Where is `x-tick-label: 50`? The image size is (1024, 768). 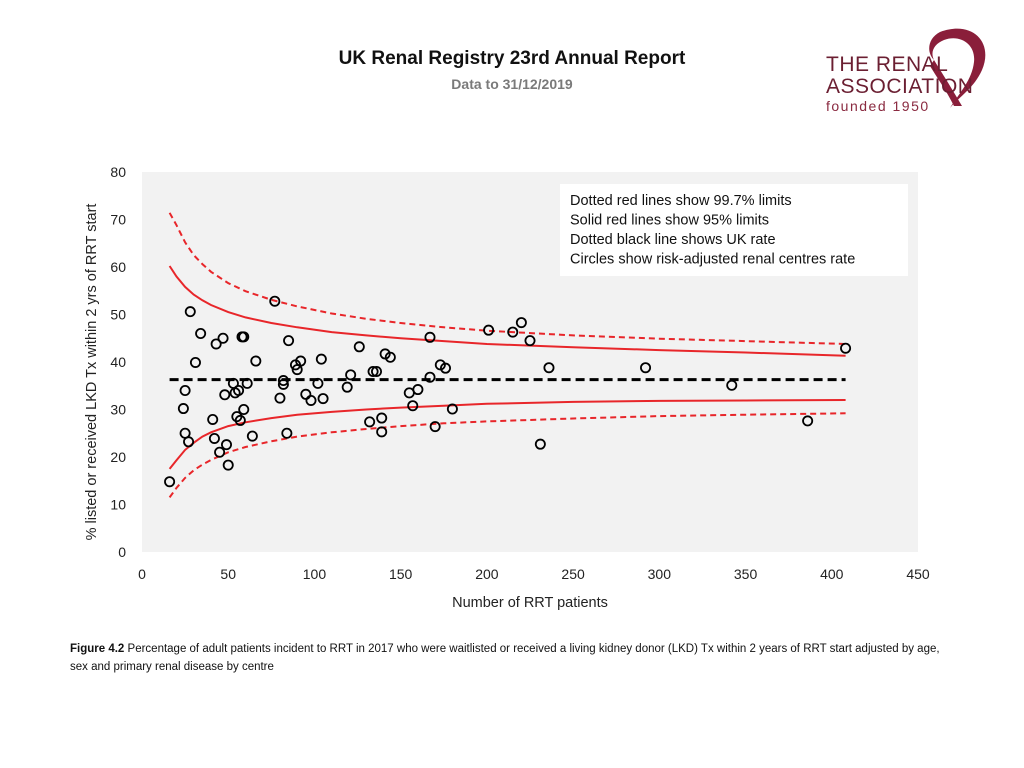 x-tick-label: 50 is located at coordinates (228, 574).